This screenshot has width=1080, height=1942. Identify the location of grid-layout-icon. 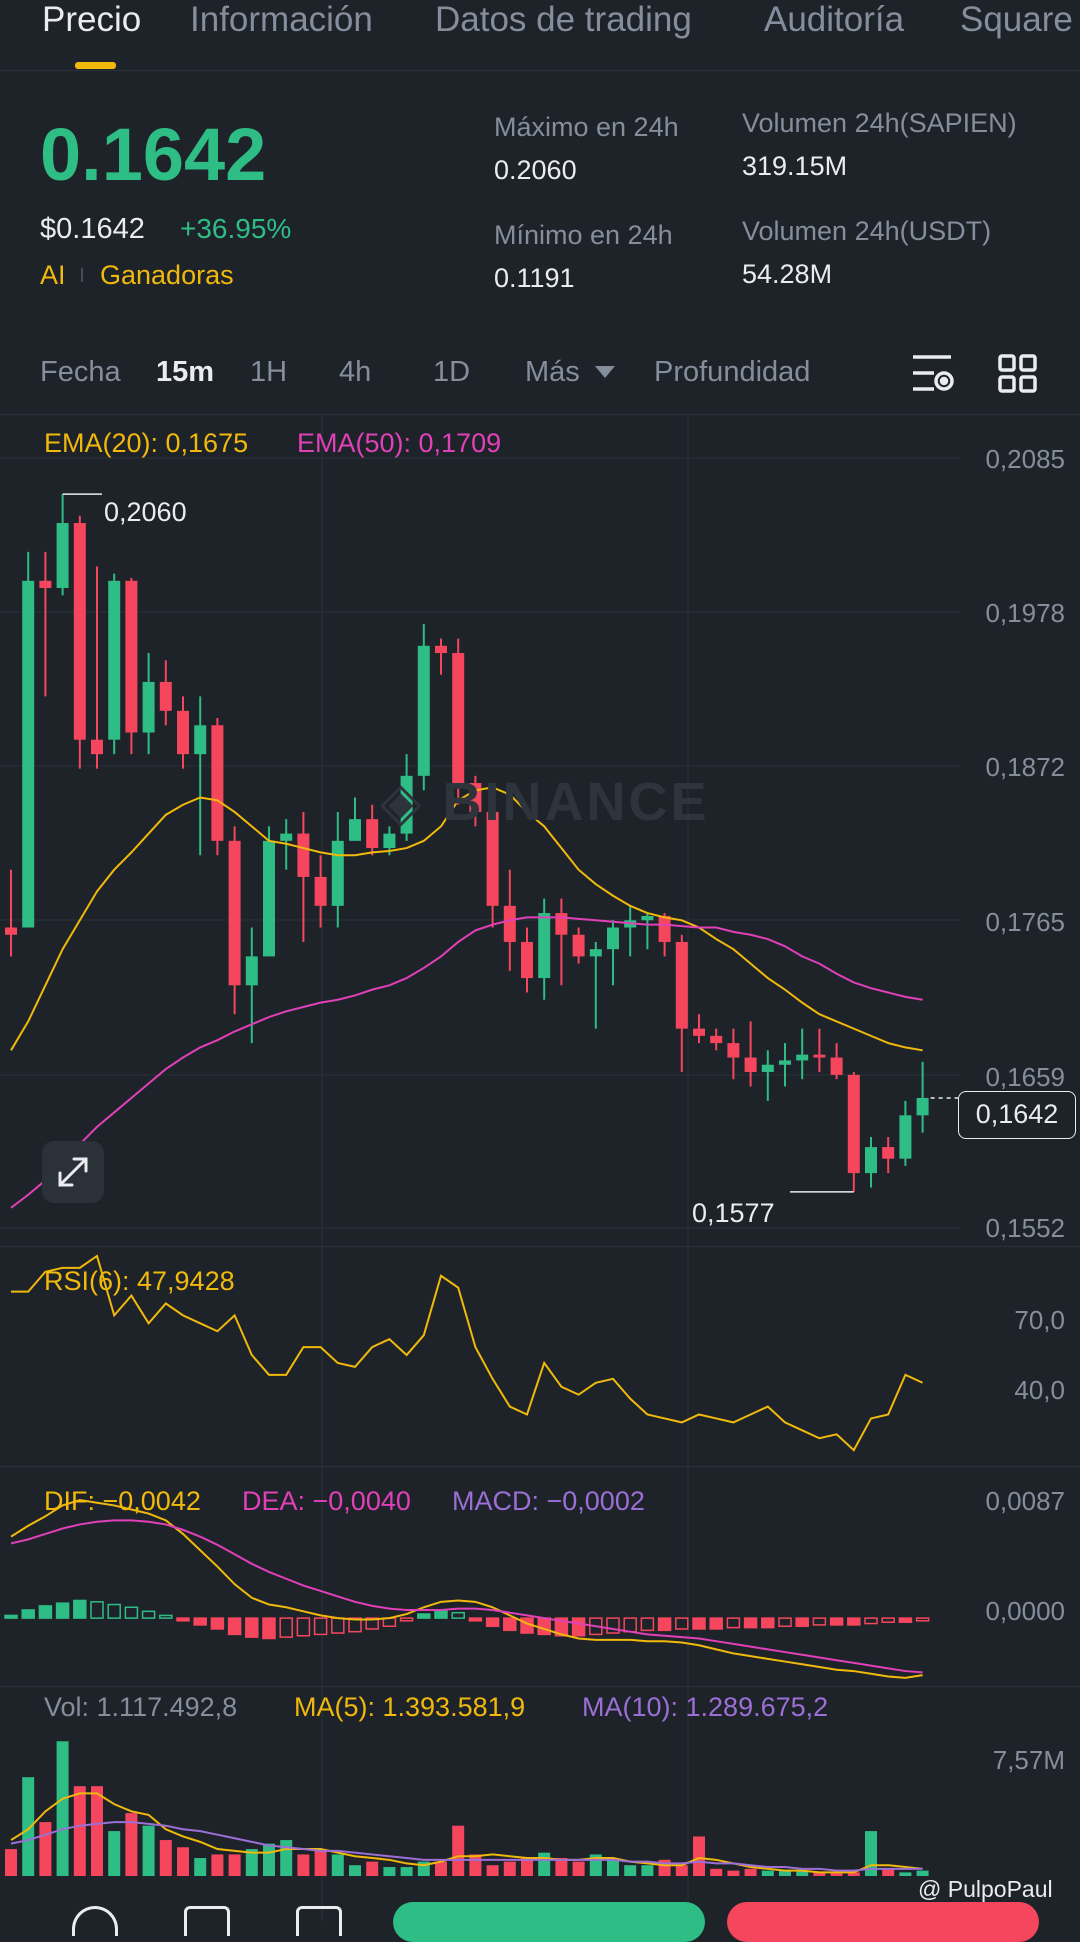
(1017, 373).